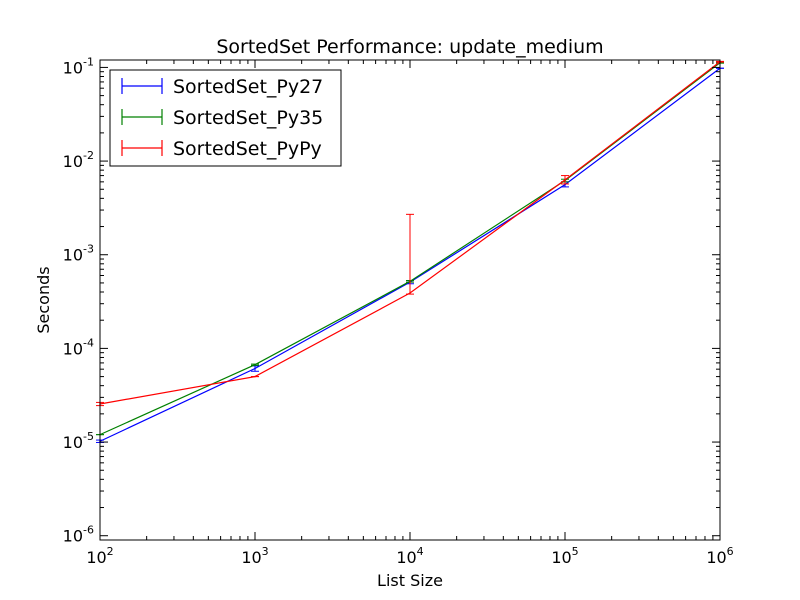  Describe the element at coordinates (78, 66) in the screenshot. I see `y-tick-label: 10⁻¹` at that location.